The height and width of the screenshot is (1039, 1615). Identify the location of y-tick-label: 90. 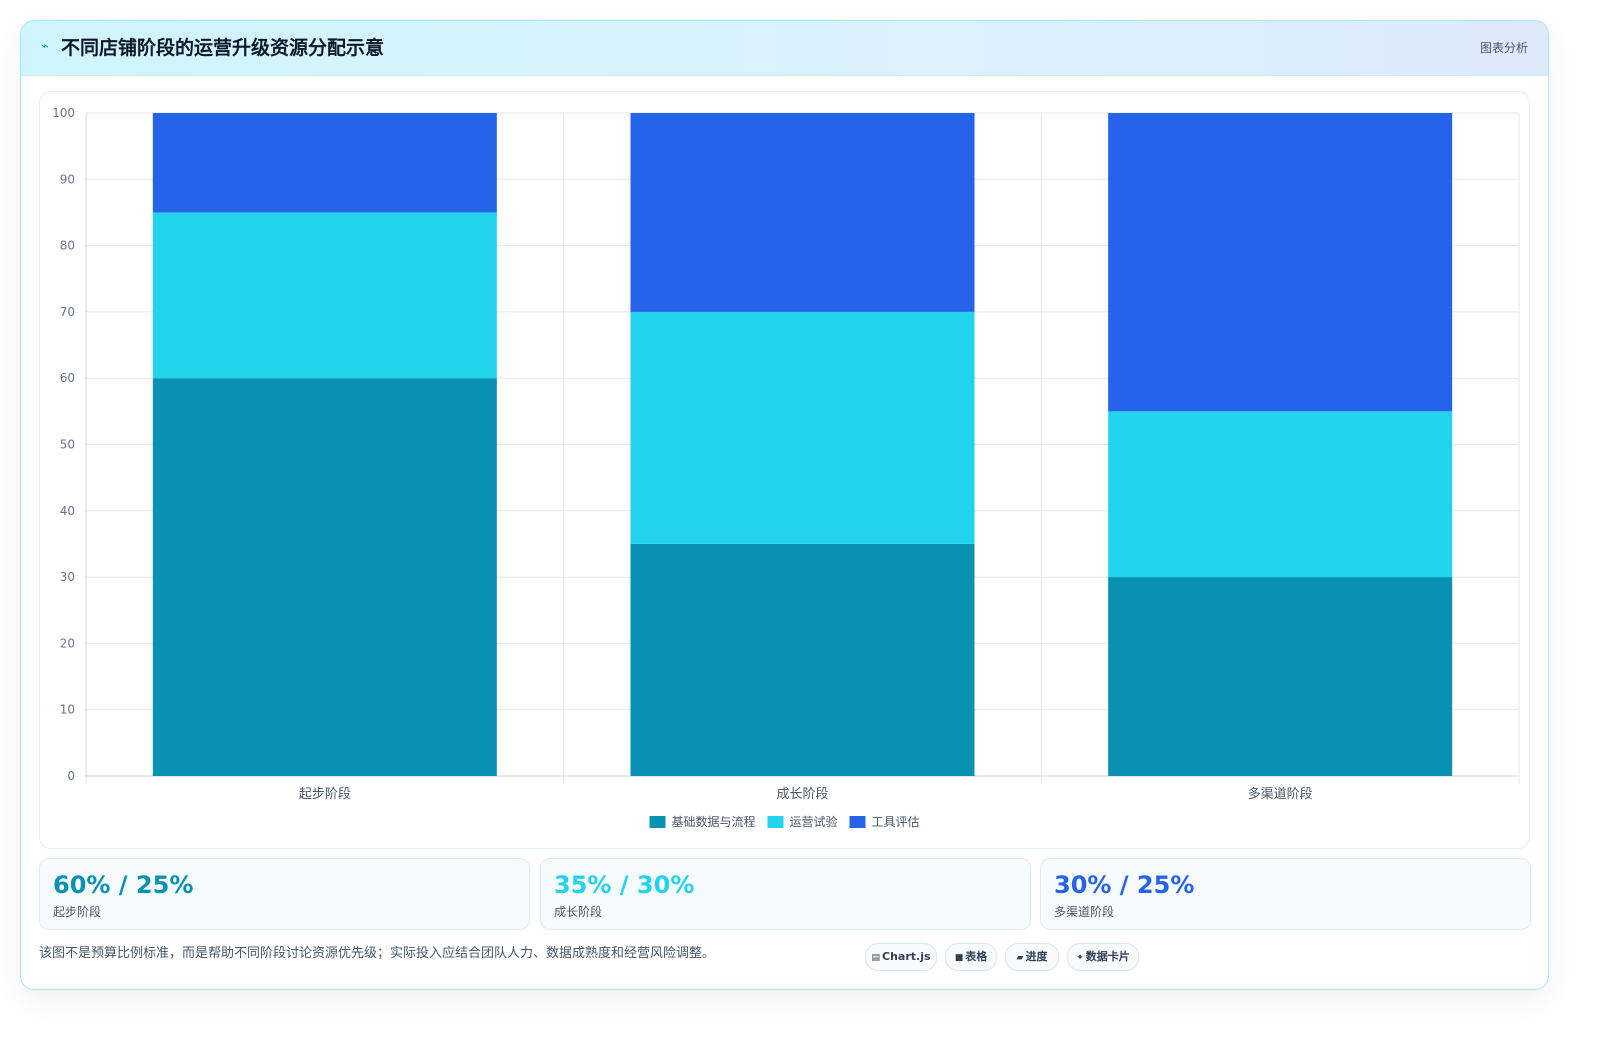
(67, 179).